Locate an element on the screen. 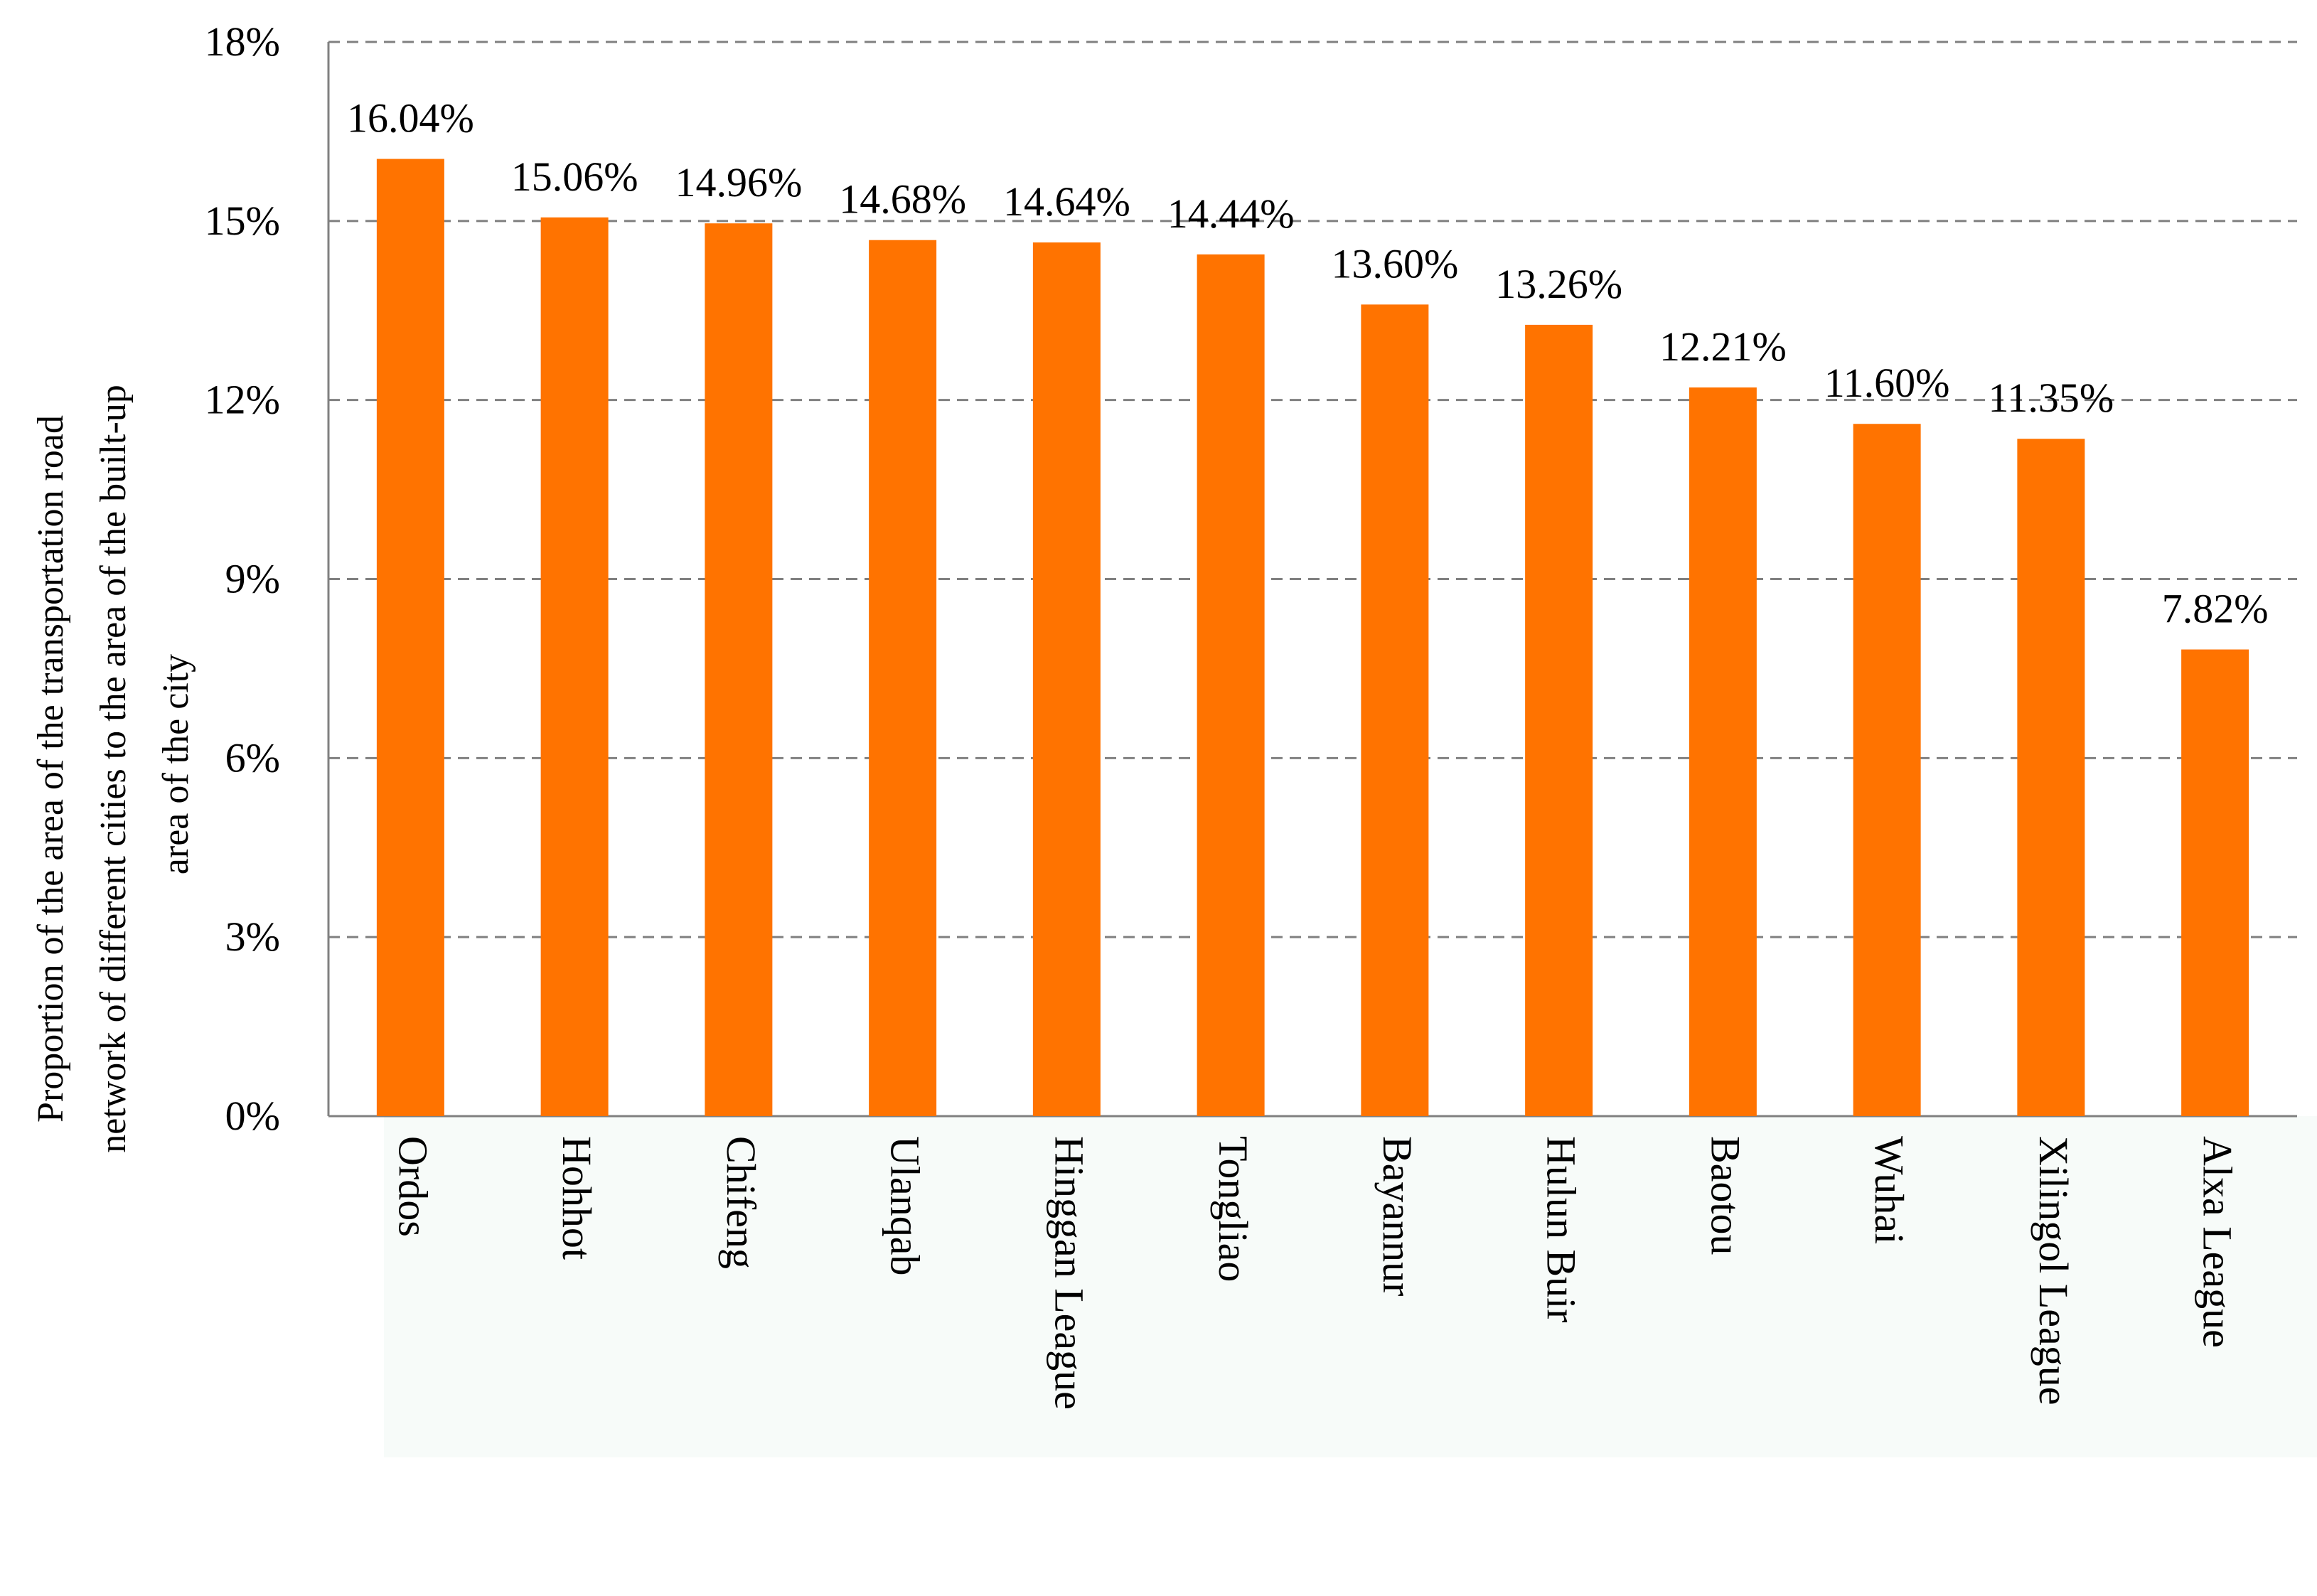 This screenshot has height=1596, width=2317. y-tick-label: 9% is located at coordinates (252, 579).